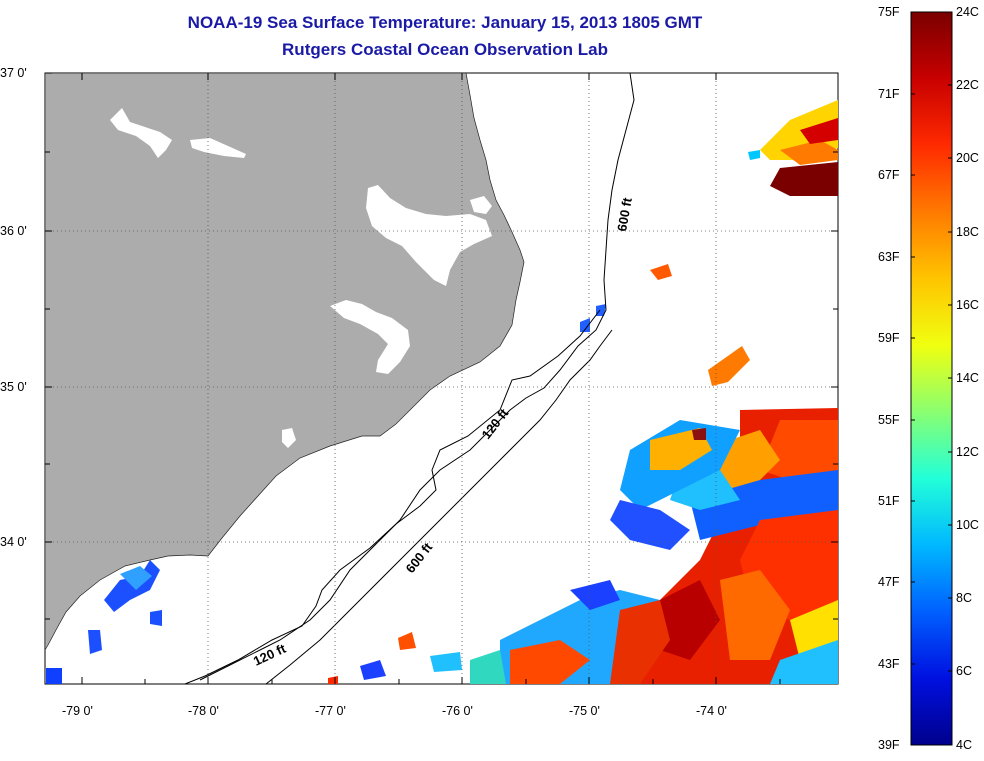 The height and width of the screenshot is (761, 984). I want to click on cb-f-59: 59F, so click(889, 338).